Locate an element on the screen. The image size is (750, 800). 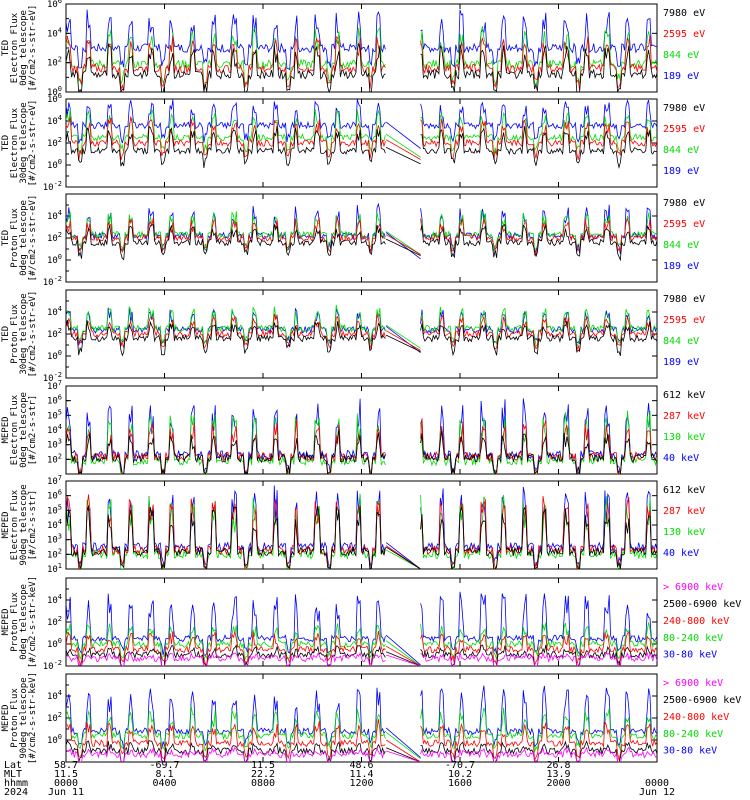
y-axis-label-line: MEPED is located at coordinates (6, 429).